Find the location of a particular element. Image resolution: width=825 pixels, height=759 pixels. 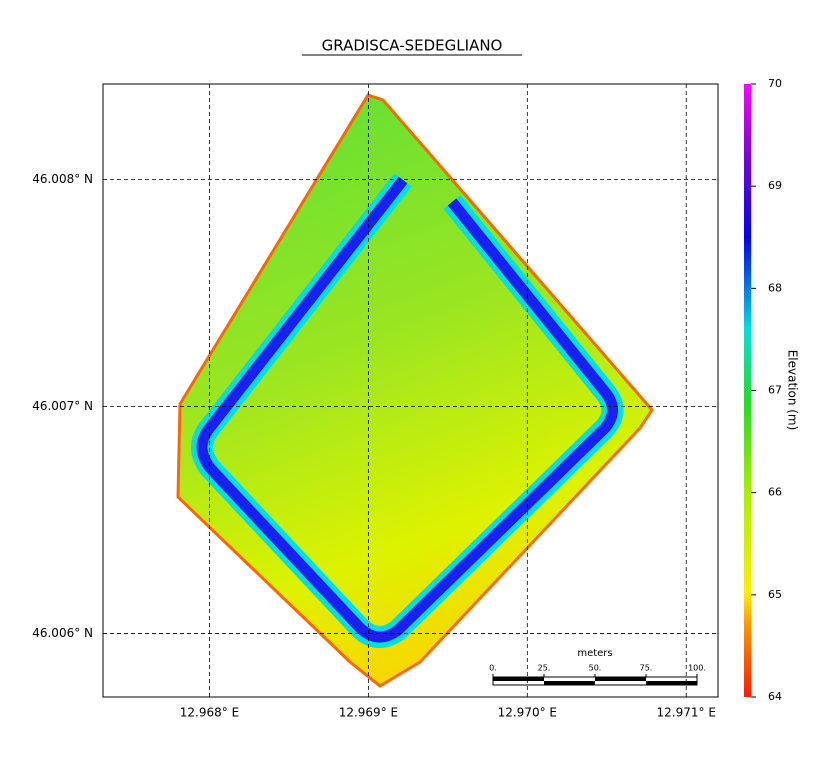

colorbar is located at coordinates (747, 390).